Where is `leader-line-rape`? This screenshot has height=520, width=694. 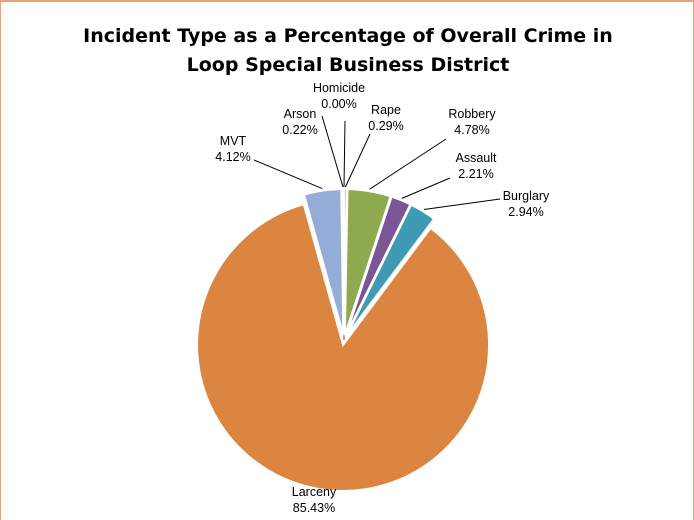 leader-line-rape is located at coordinates (357, 160).